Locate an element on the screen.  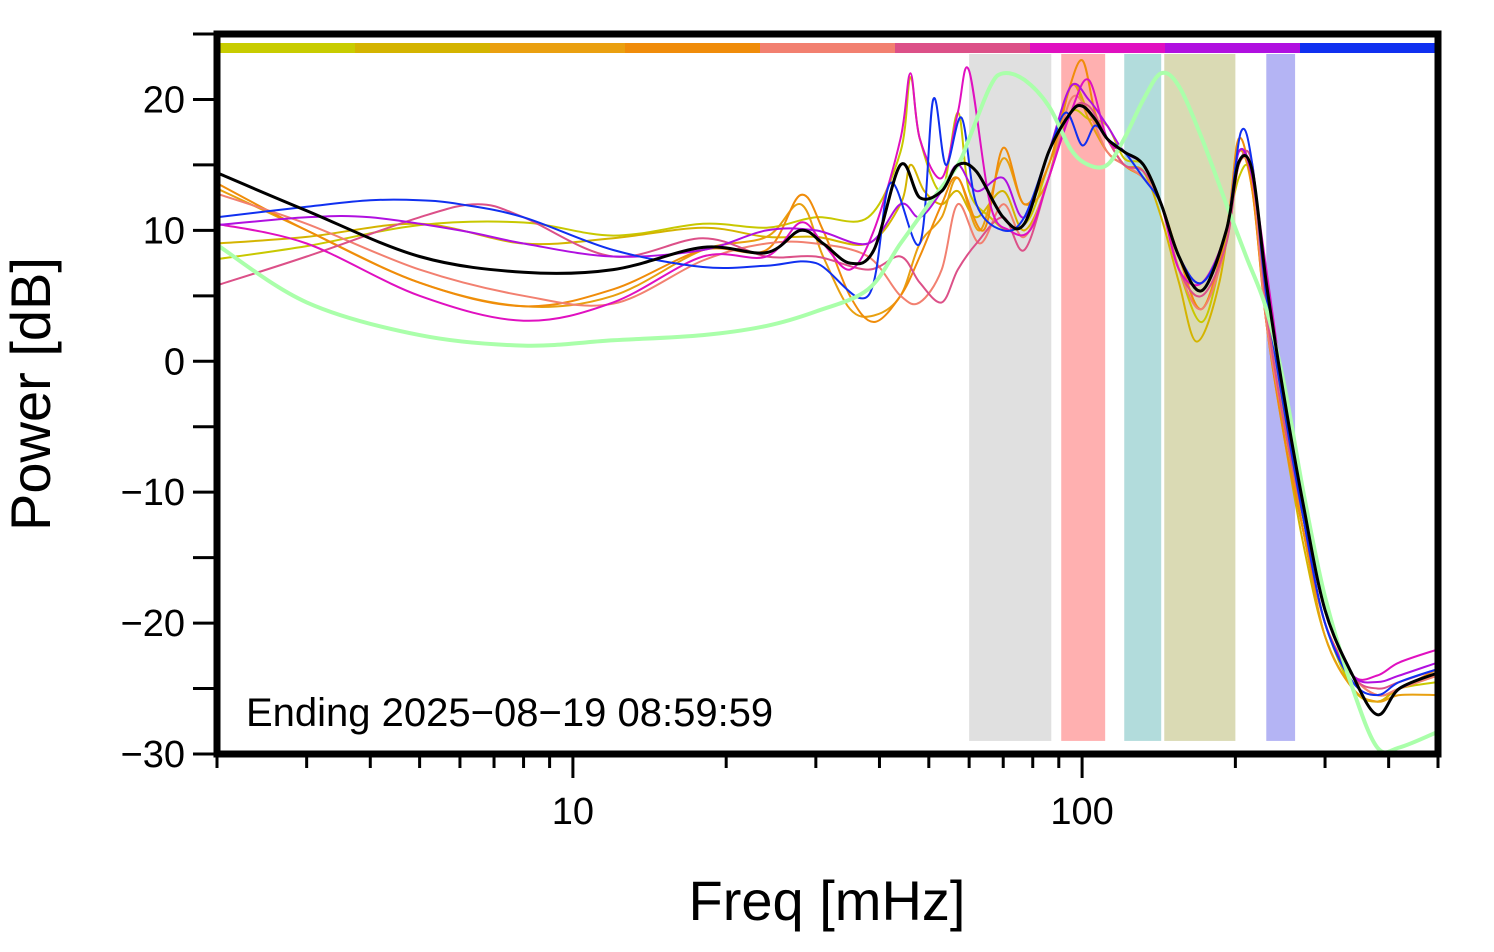
ending-timestamp: Ending 2025−08−19 08:59:59 is located at coordinates (509, 713).